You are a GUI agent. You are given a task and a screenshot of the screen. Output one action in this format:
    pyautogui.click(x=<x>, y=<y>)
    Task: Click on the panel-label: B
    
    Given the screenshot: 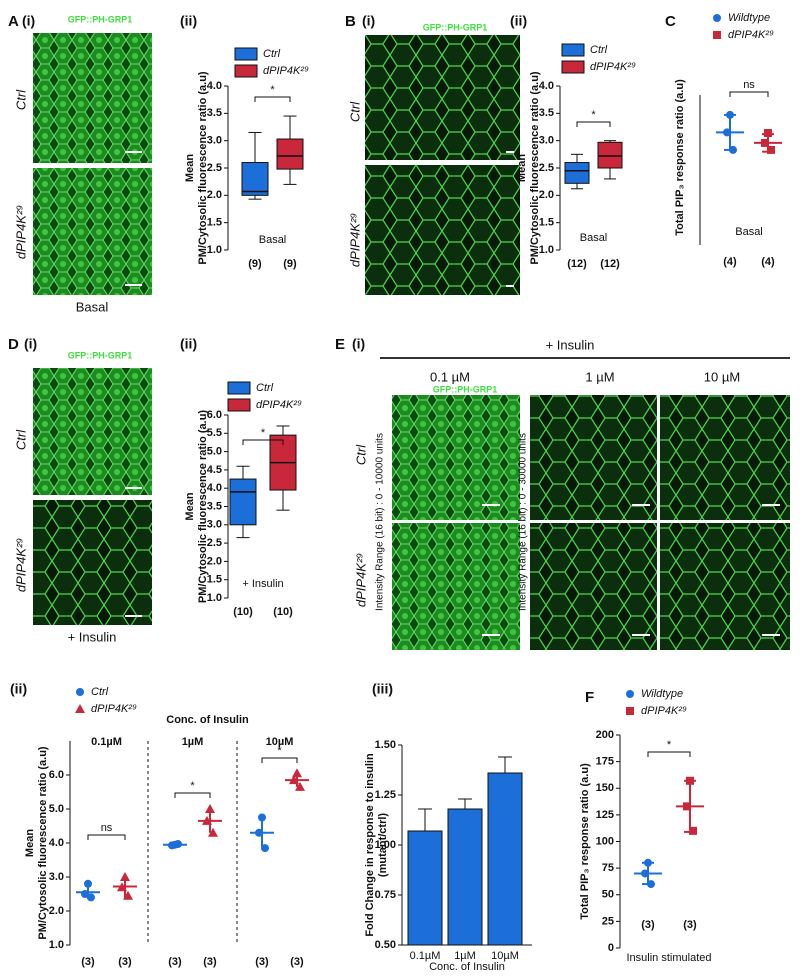 What is the action you would take?
    pyautogui.click(x=350, y=21)
    